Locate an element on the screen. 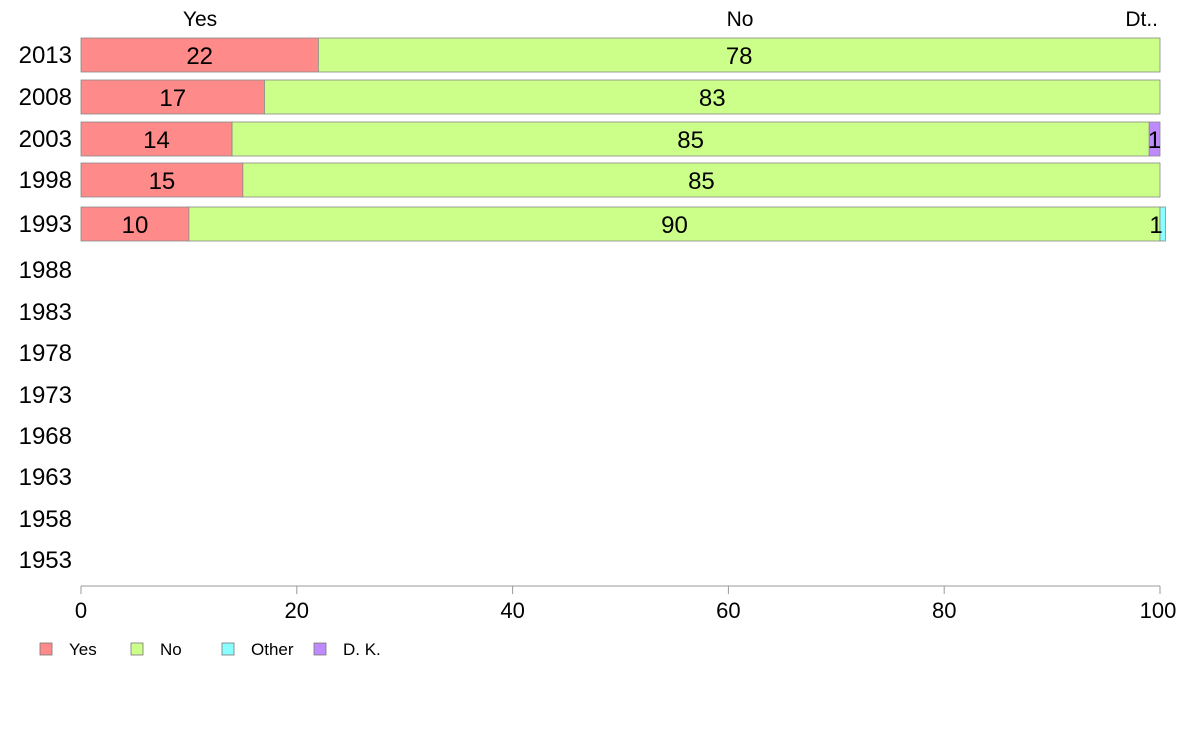 This screenshot has height=736, width=1188. bar-1993-other is located at coordinates (1162, 224).